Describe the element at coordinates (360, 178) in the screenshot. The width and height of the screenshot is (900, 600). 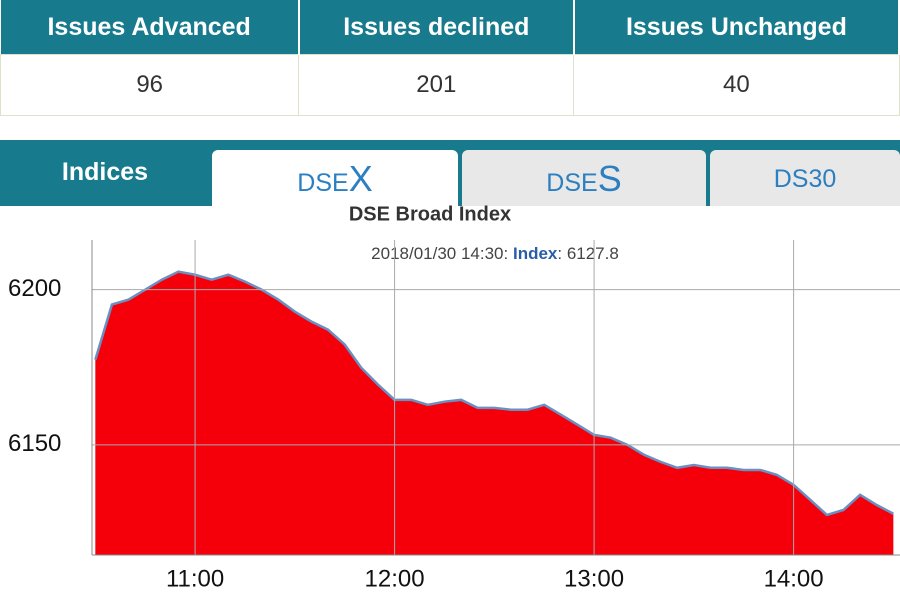
I see `tab-suffix: X` at that location.